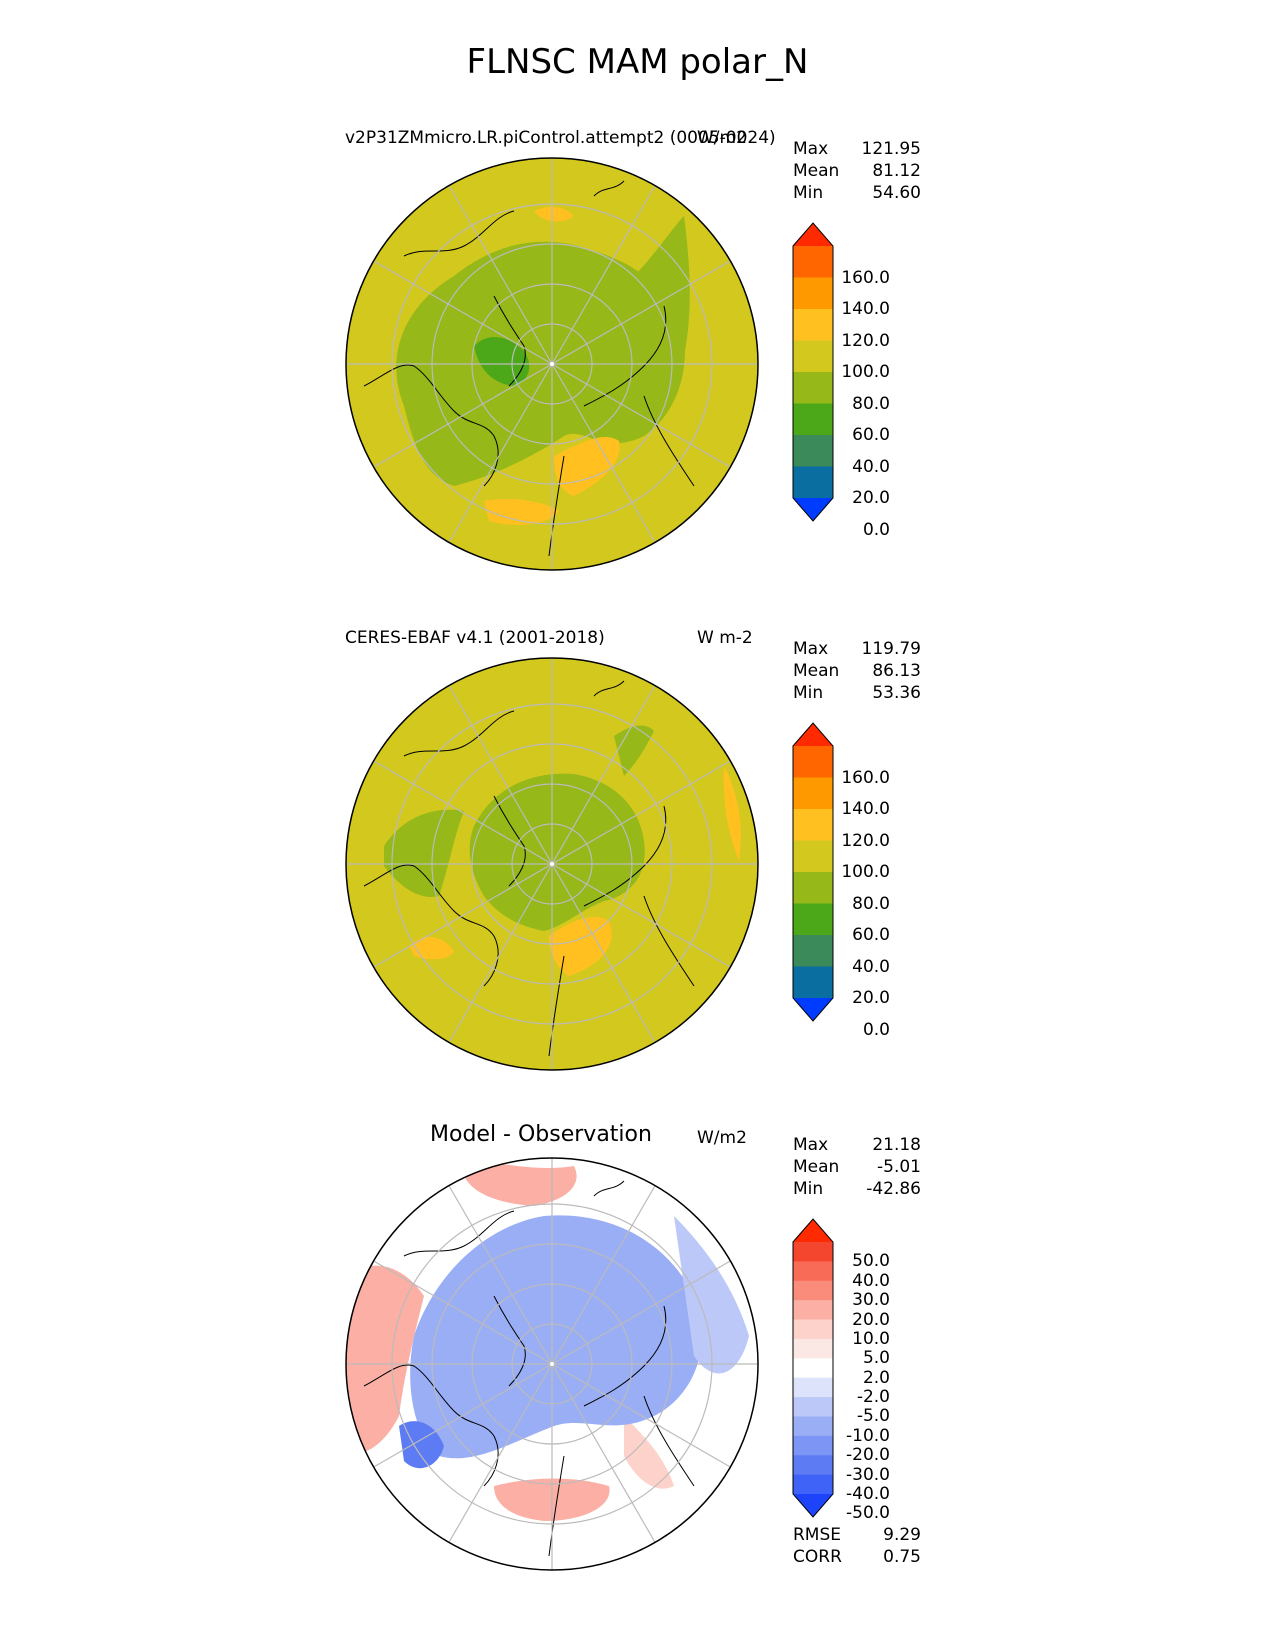 The height and width of the screenshot is (1650, 1275). I want to click on stat-max: Max 121.95, so click(857, 149).